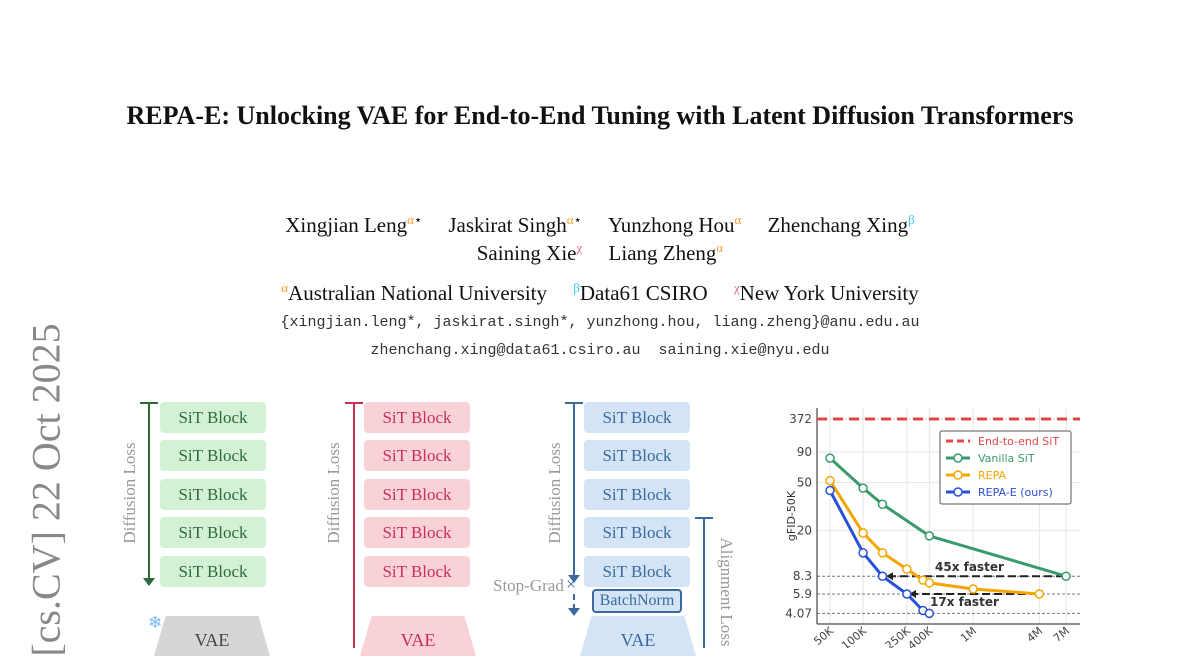  What do you see at coordinates (666, 252) in the screenshot?
I see `author: Liang Zhengα` at bounding box center [666, 252].